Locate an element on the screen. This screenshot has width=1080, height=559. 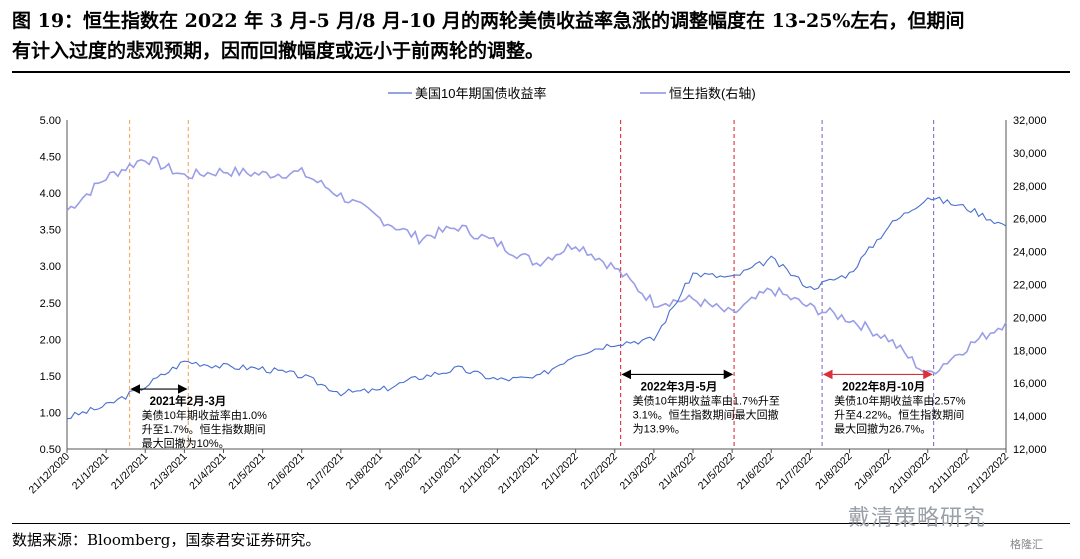
y-right-tick-label: 16,000 is located at coordinates (1030, 384).